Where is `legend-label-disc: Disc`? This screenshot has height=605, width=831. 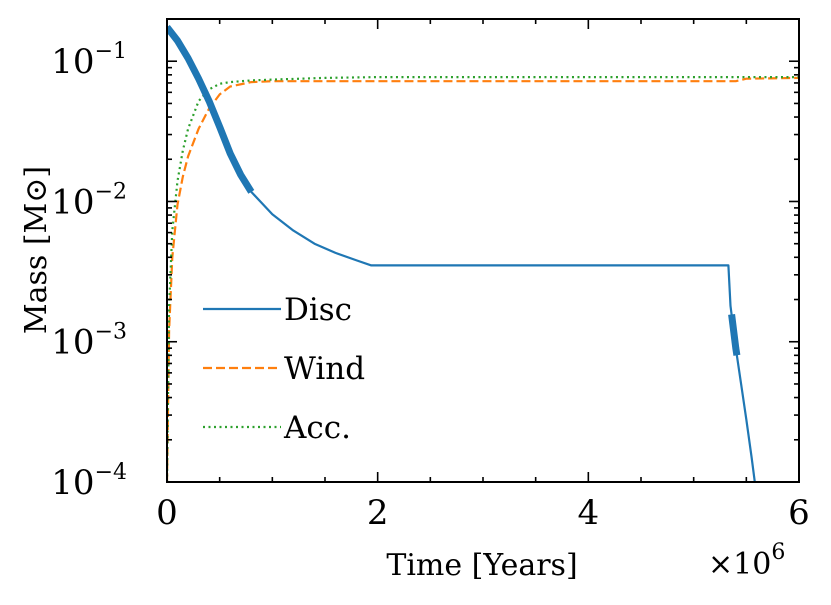
legend-label-disc: Disc is located at coordinates (318, 310).